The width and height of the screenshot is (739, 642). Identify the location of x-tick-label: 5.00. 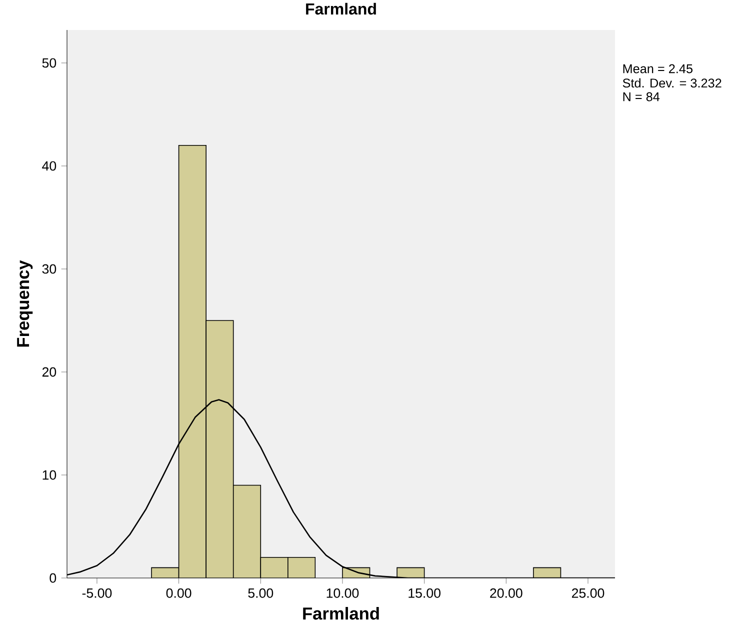
(261, 593).